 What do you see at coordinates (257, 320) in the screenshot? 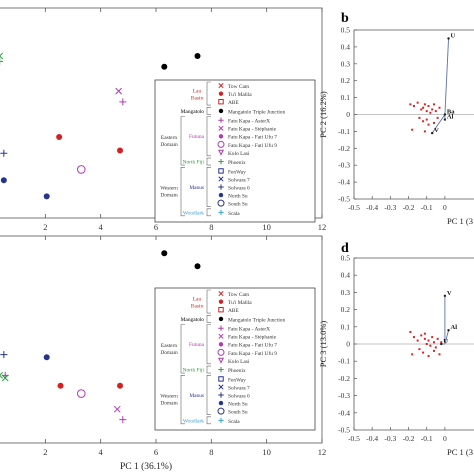
I see `legend-entry-label: Mangatolo Triple Junction` at bounding box center [257, 320].